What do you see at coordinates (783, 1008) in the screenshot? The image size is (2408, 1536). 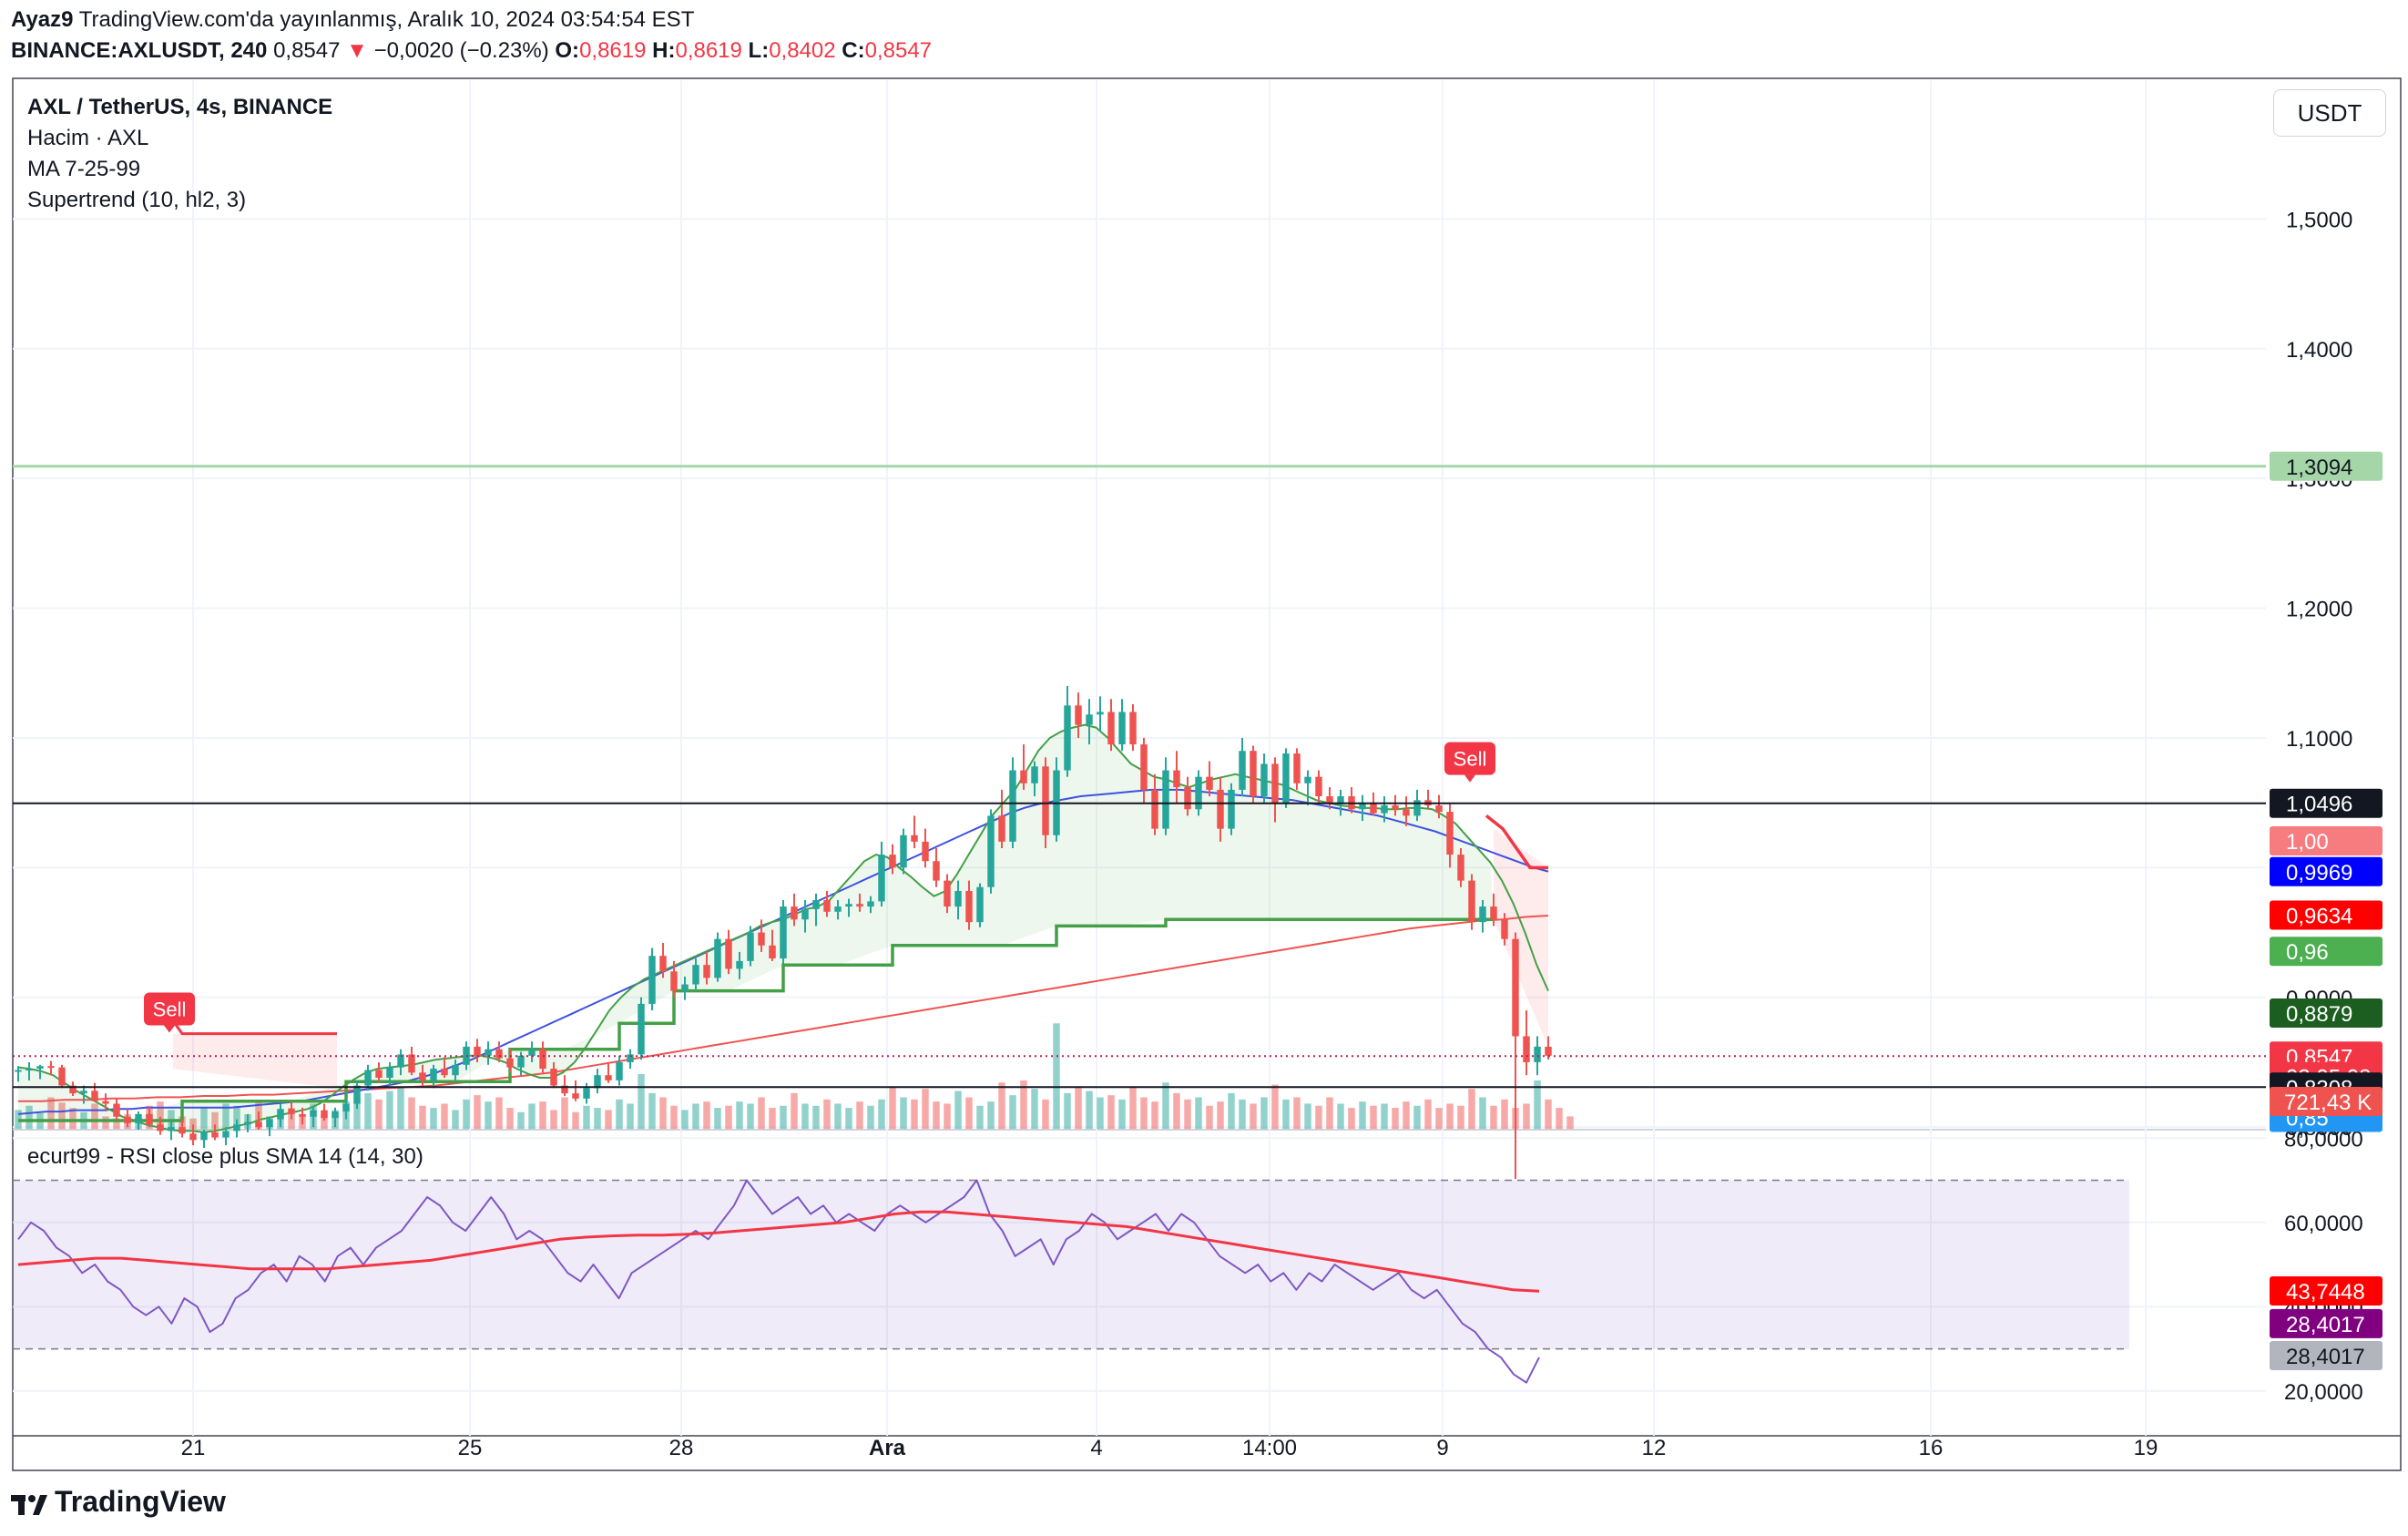 I see `ma99-line` at bounding box center [783, 1008].